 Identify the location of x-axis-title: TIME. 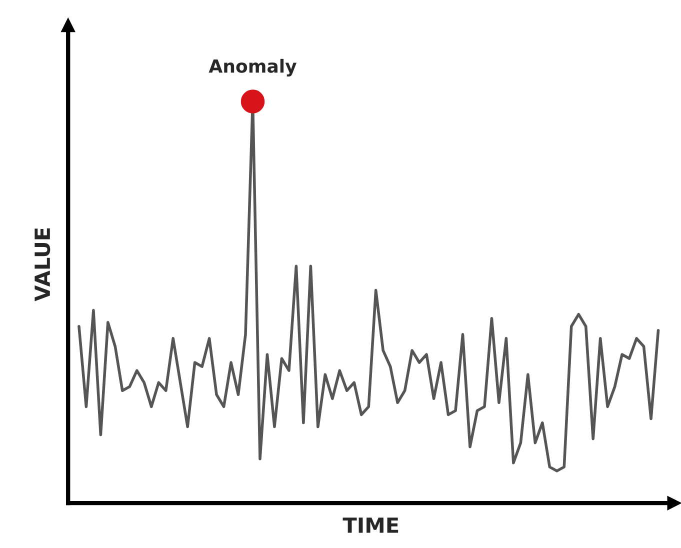
(370, 525).